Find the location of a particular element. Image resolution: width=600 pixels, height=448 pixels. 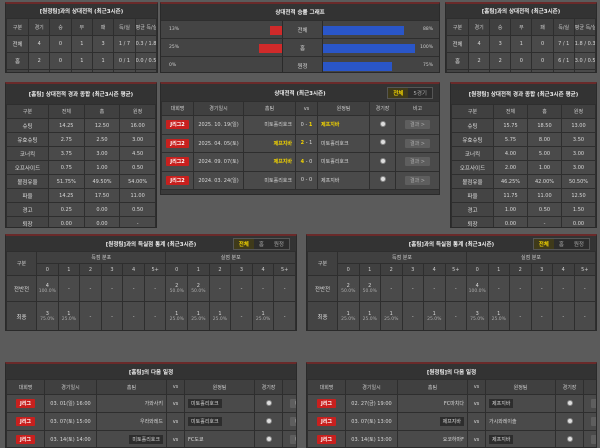

match-date: 03. 07(토) 15:00 is located at coordinates (70, 422).